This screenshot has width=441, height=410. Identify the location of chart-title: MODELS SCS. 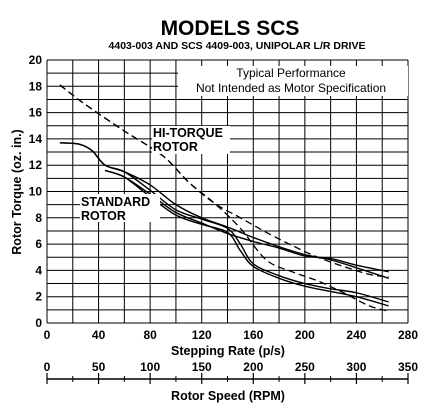
(230, 28).